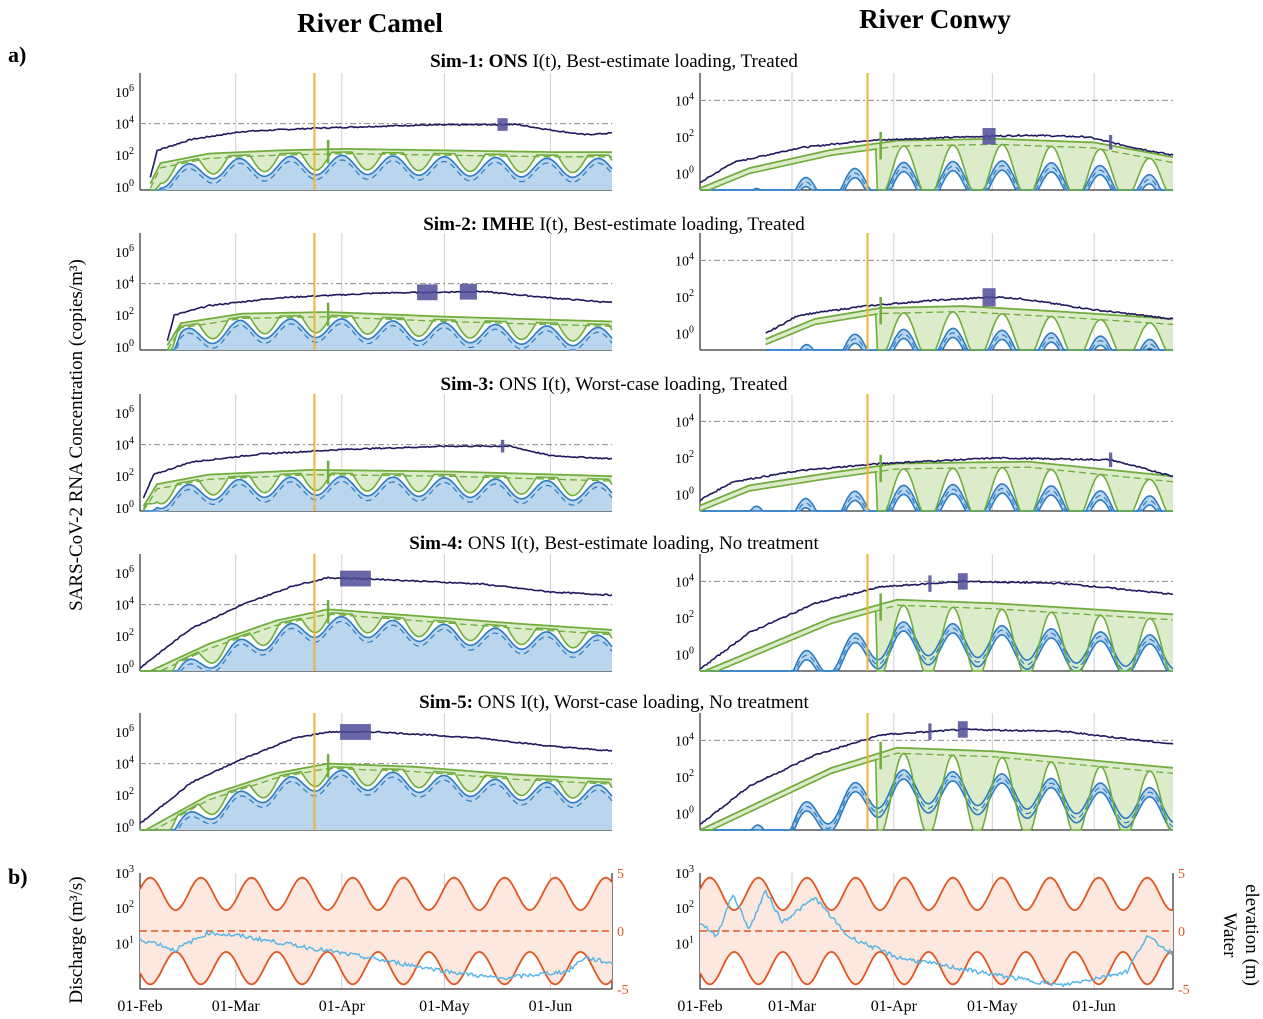 The height and width of the screenshot is (1019, 1263). I want to click on section-label-a: a), so click(17, 54).